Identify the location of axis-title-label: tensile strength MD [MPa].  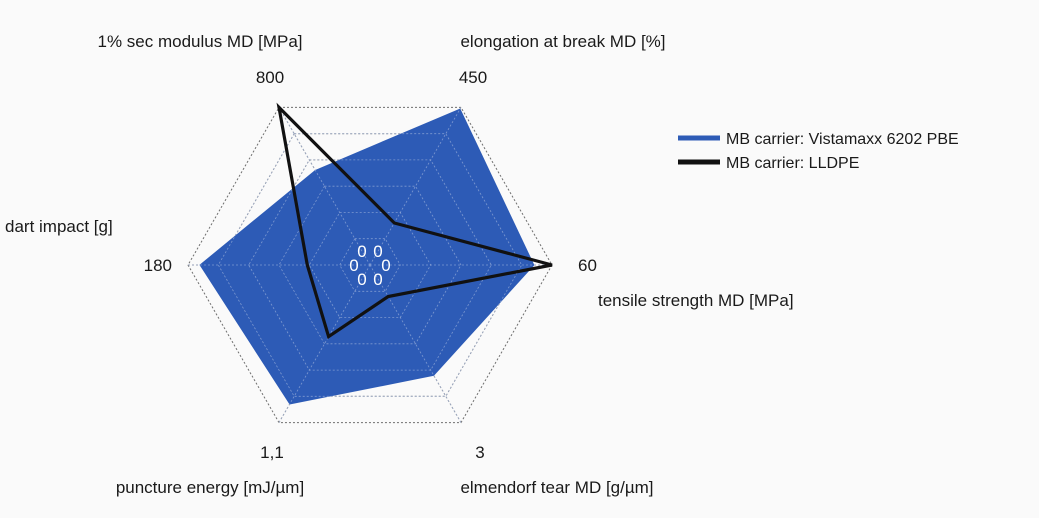
(696, 300).